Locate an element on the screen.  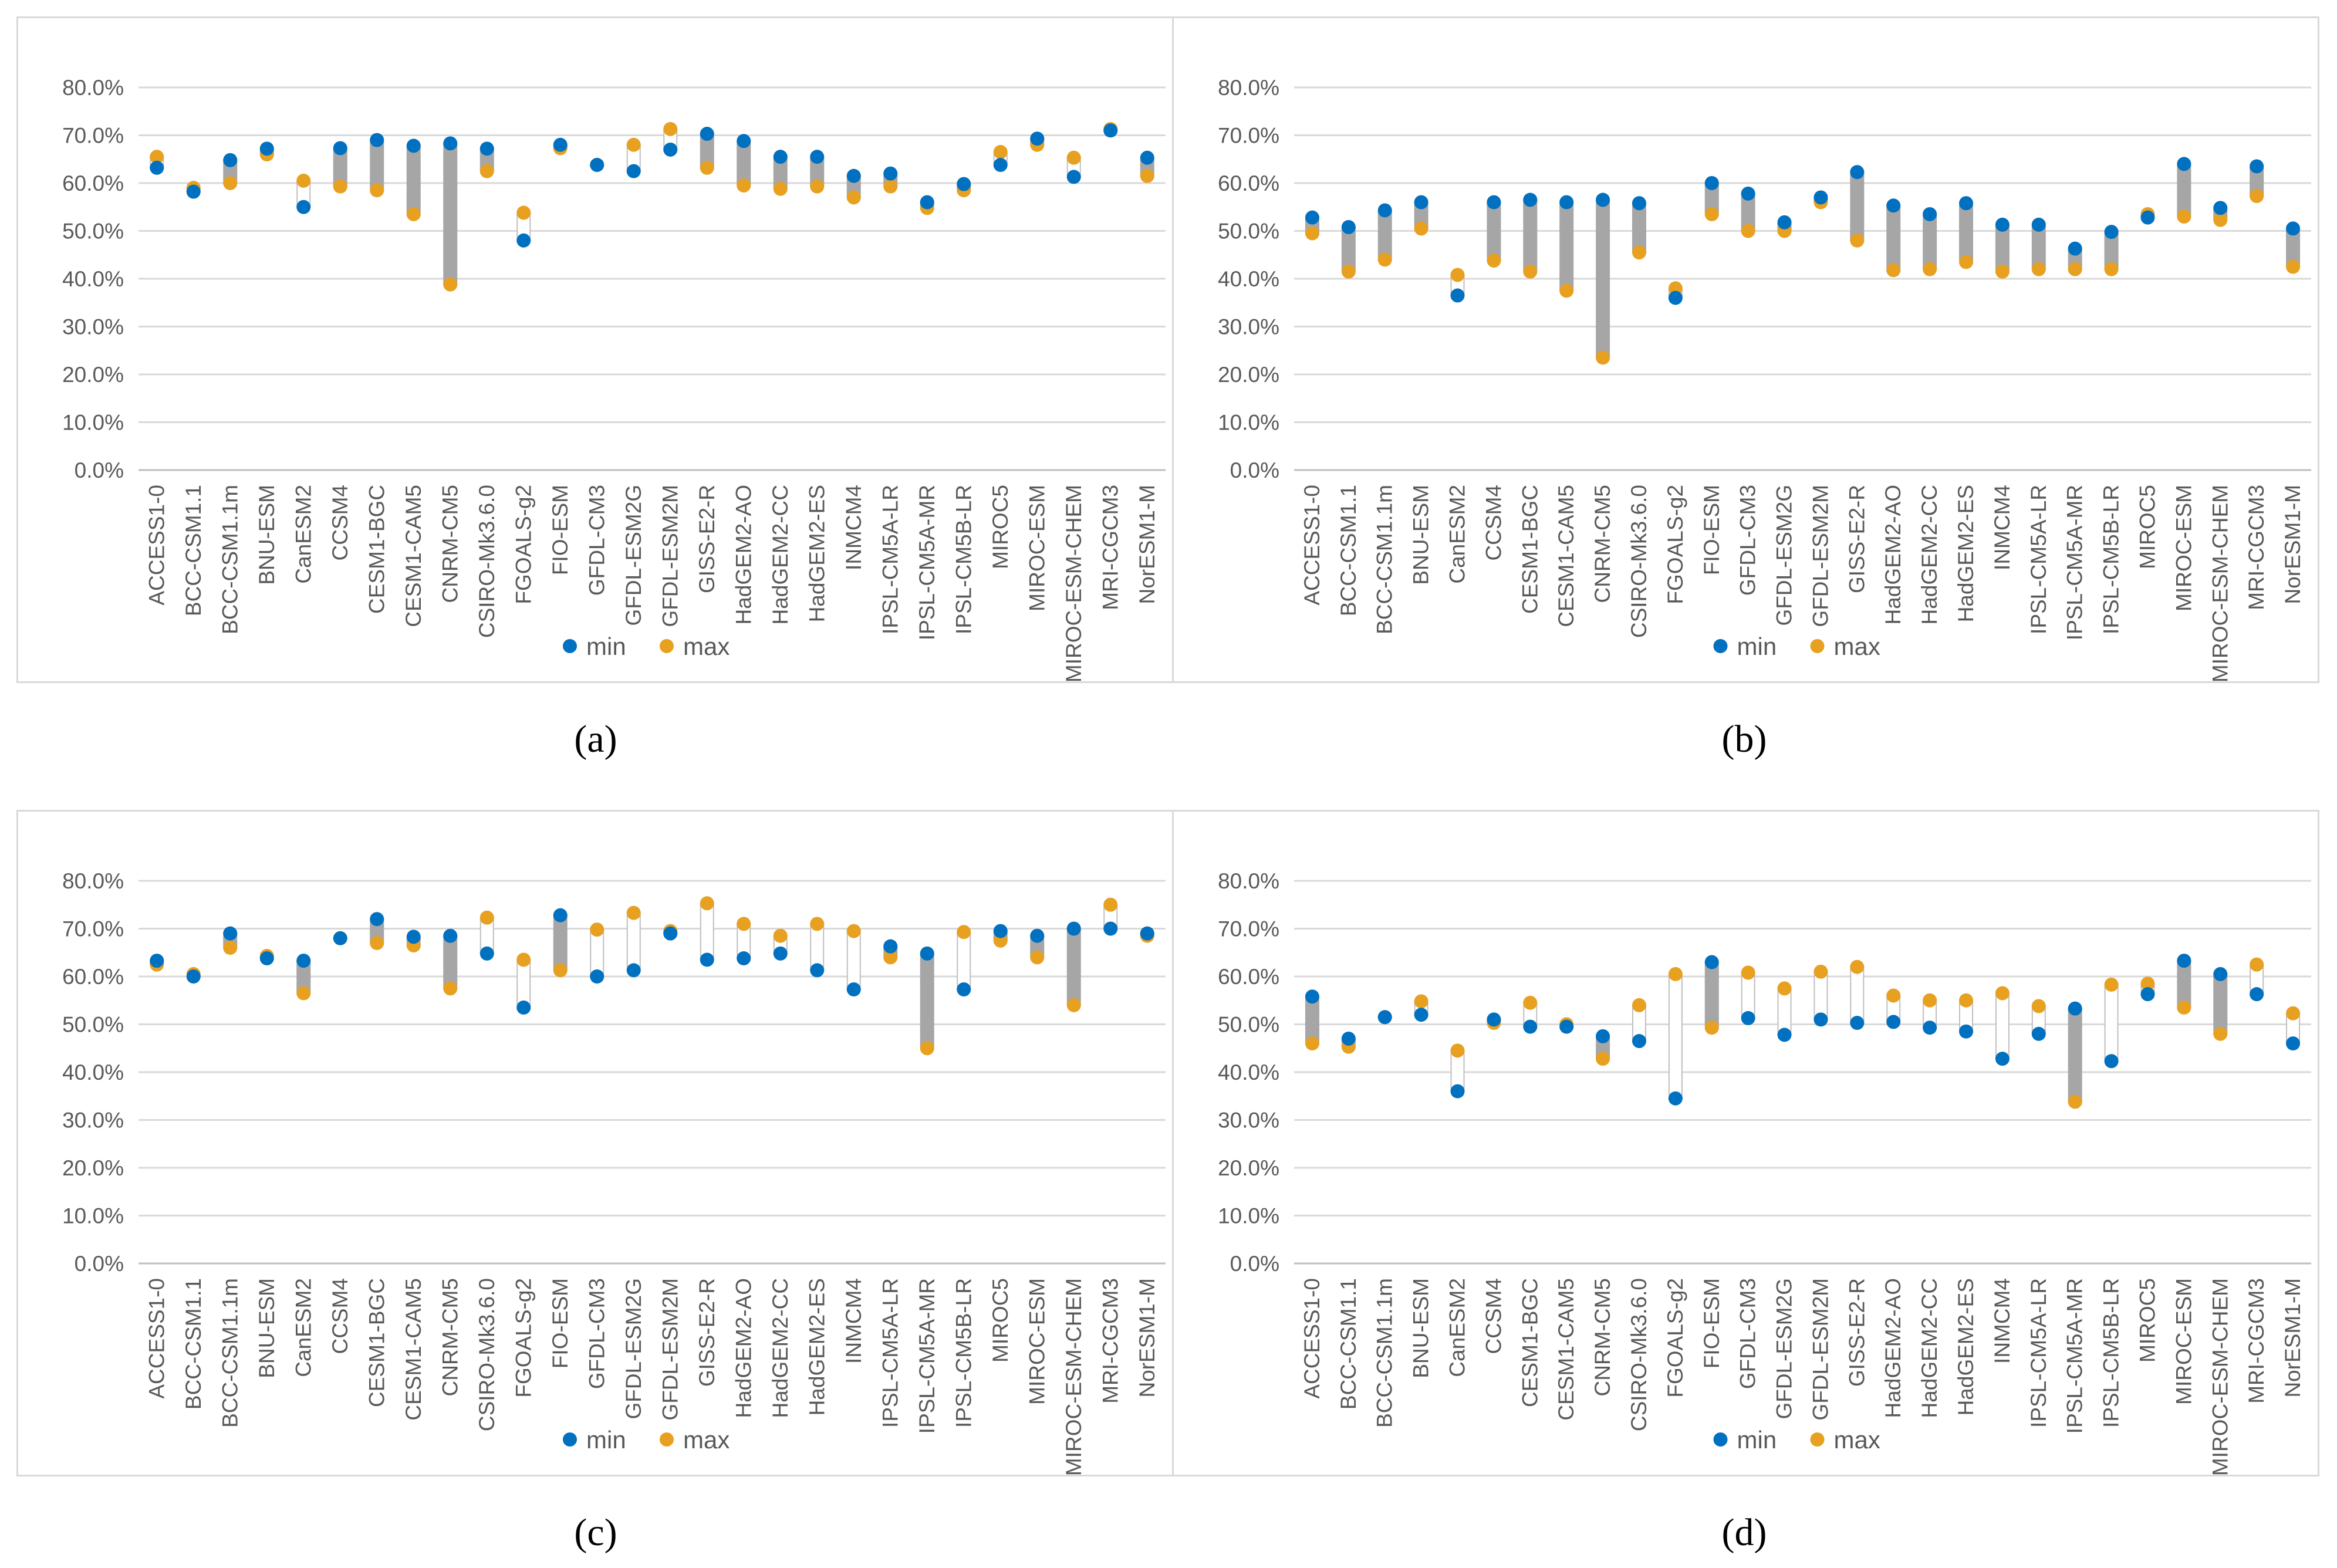
x-tick-label: FIO-ESM is located at coordinates (1712, 530).